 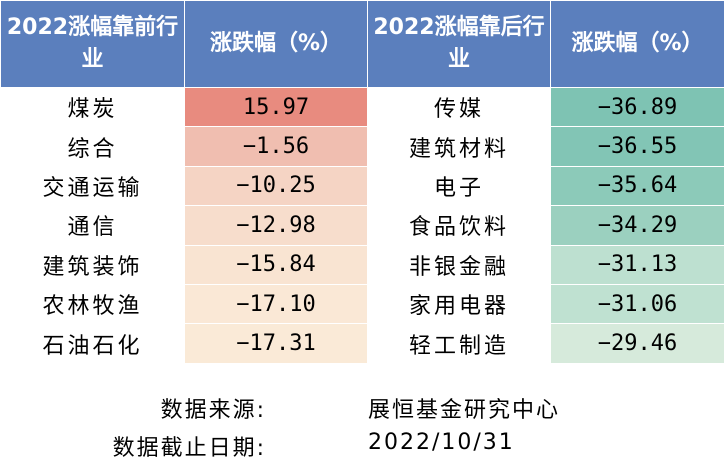 I want to click on header-top-change: 涨跌幅（%）, so click(x=276, y=44).